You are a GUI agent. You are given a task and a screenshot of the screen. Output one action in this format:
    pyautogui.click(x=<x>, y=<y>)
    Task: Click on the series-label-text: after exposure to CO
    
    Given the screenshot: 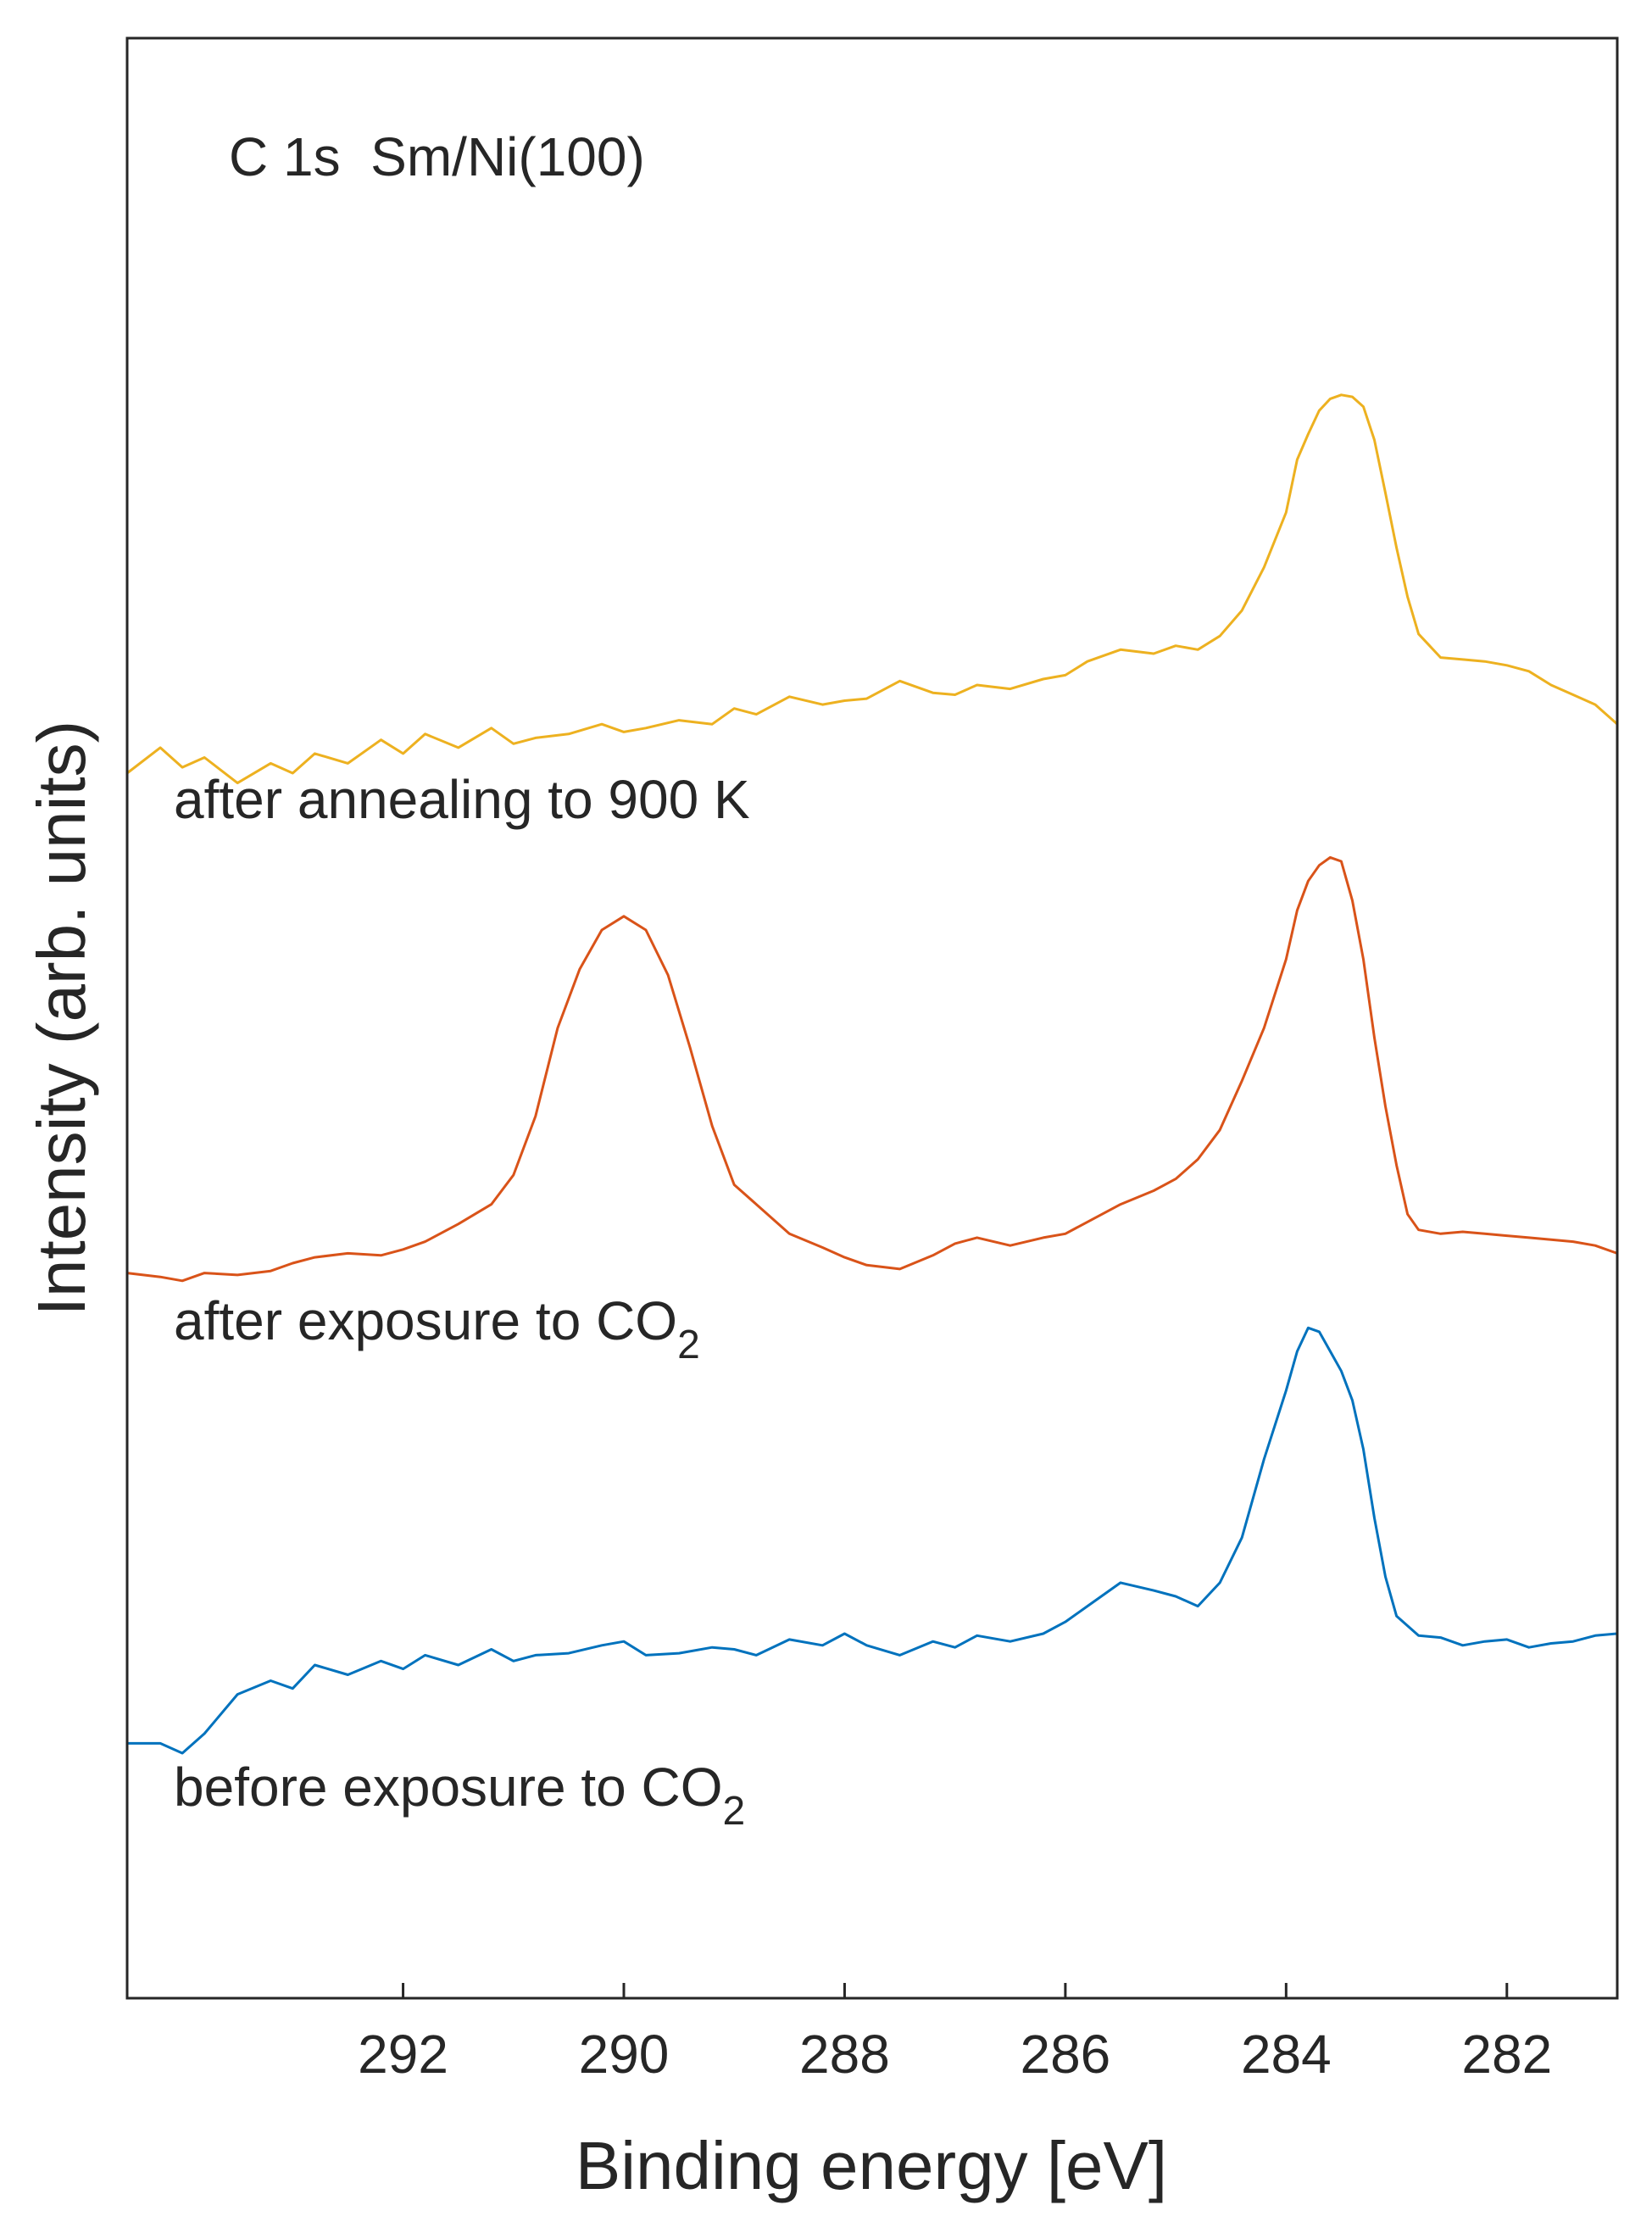 What is the action you would take?
    pyautogui.click(x=425, y=1320)
    